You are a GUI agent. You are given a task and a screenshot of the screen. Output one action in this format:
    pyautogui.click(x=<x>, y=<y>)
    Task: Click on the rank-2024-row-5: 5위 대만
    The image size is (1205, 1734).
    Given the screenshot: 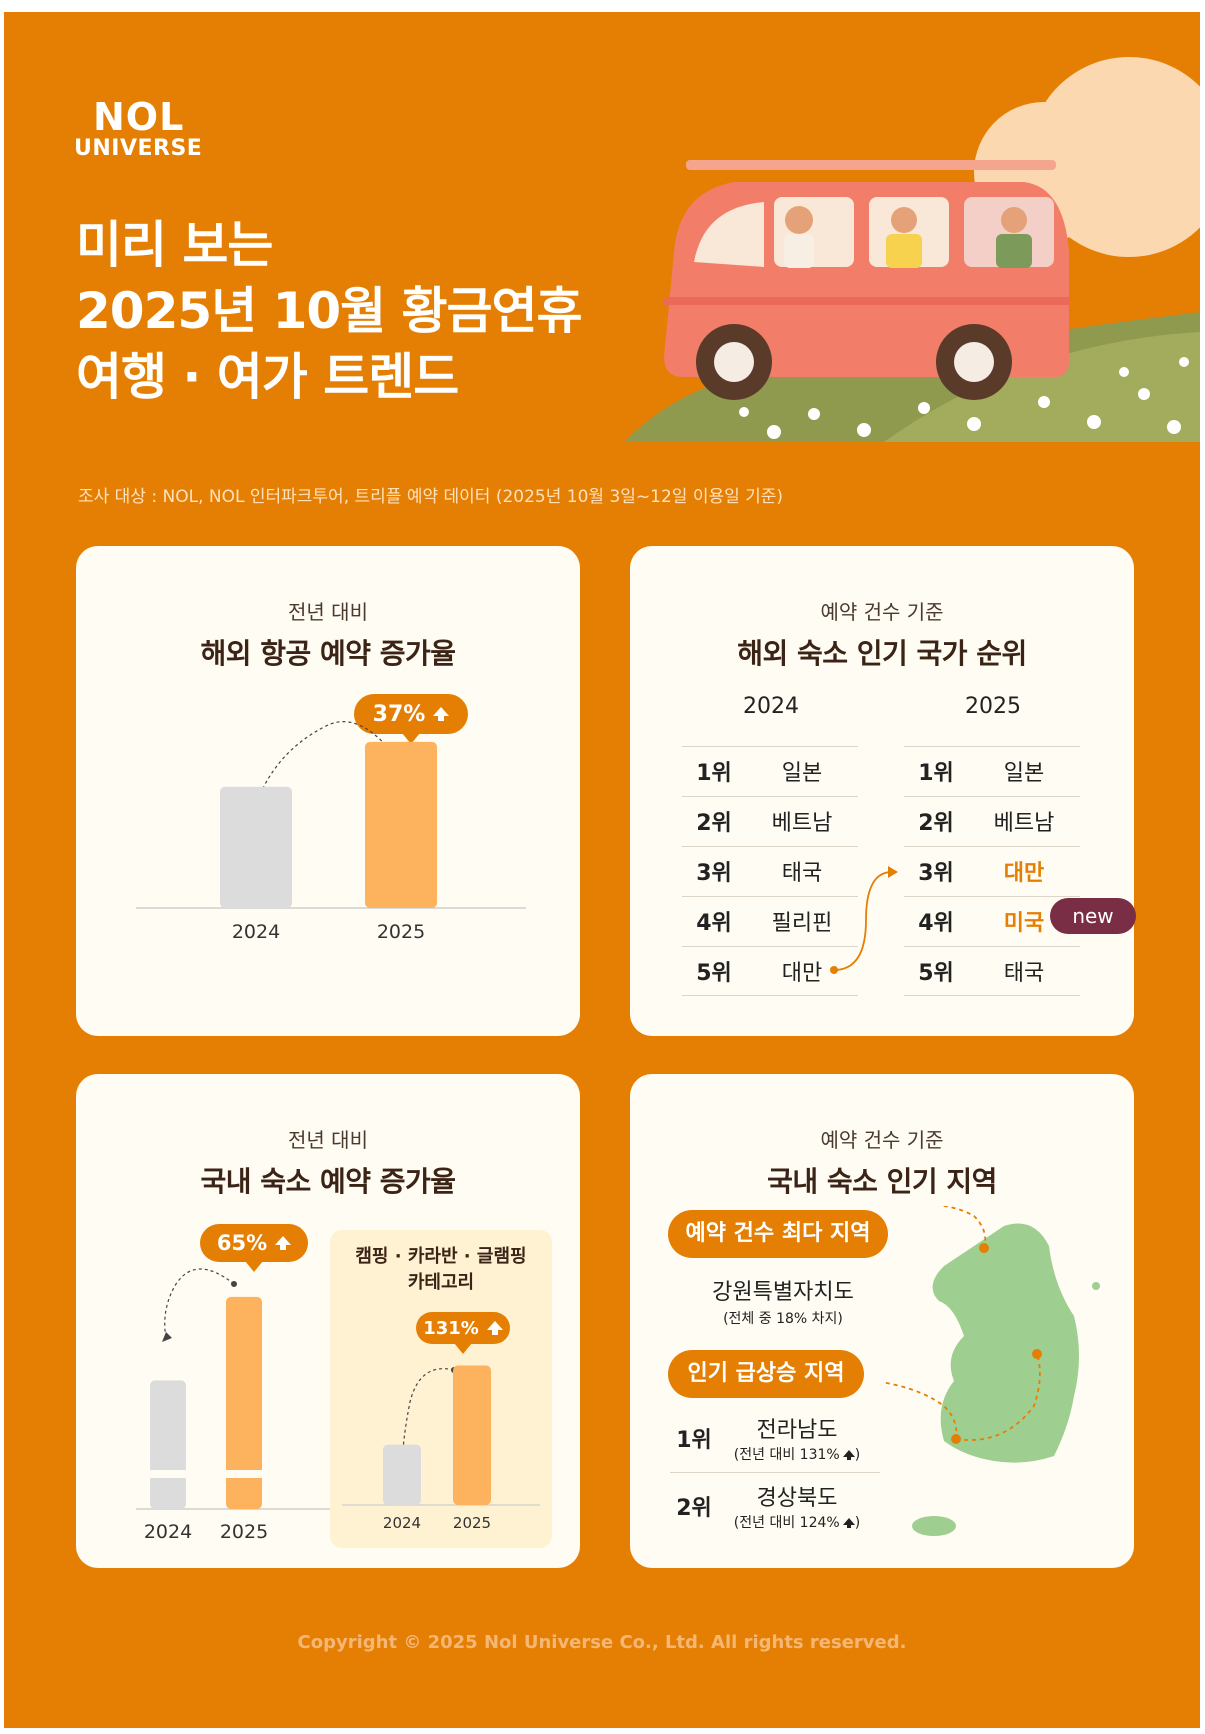 What is the action you would take?
    pyautogui.click(x=770, y=971)
    